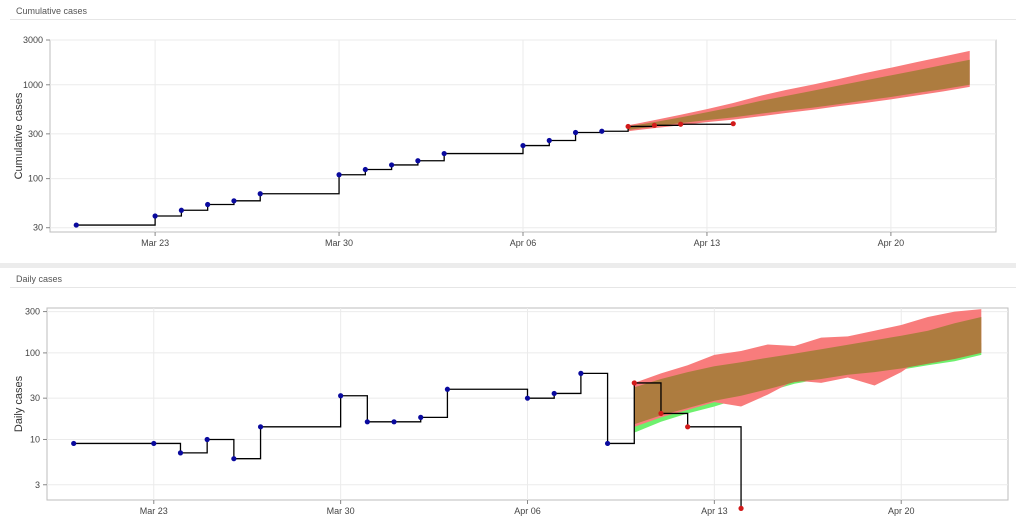 The height and width of the screenshot is (531, 1024). I want to click on y-tick-label: 1000, so click(33, 85).